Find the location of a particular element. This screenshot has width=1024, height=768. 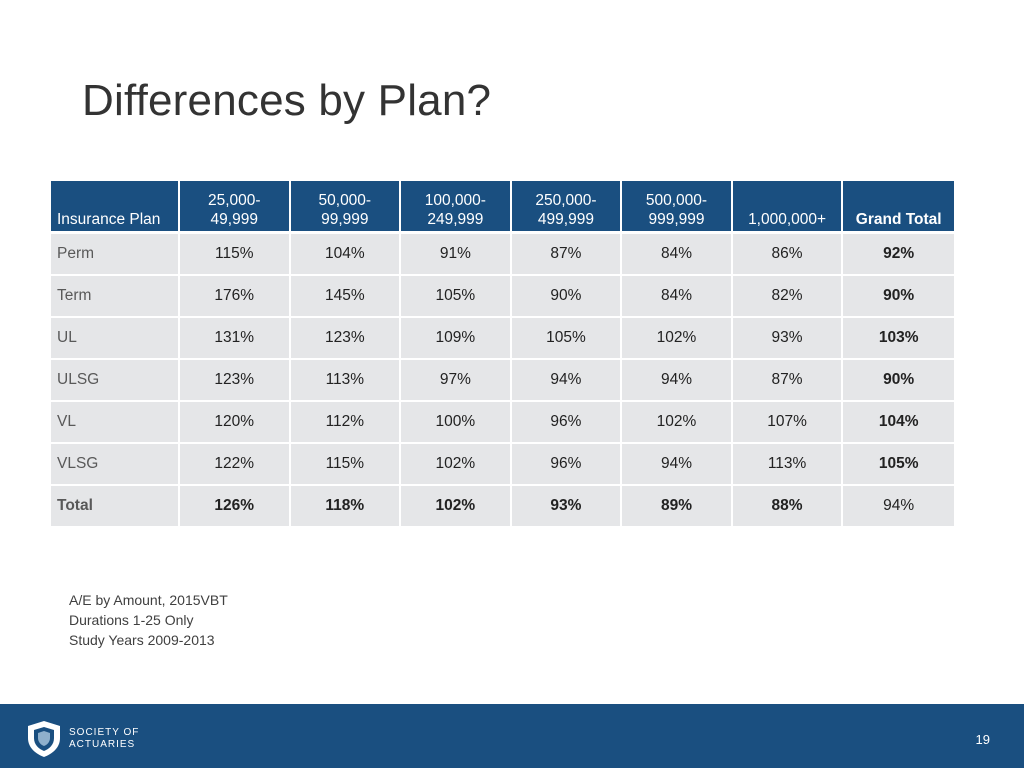

table-cell: 104% is located at coordinates (346, 252).